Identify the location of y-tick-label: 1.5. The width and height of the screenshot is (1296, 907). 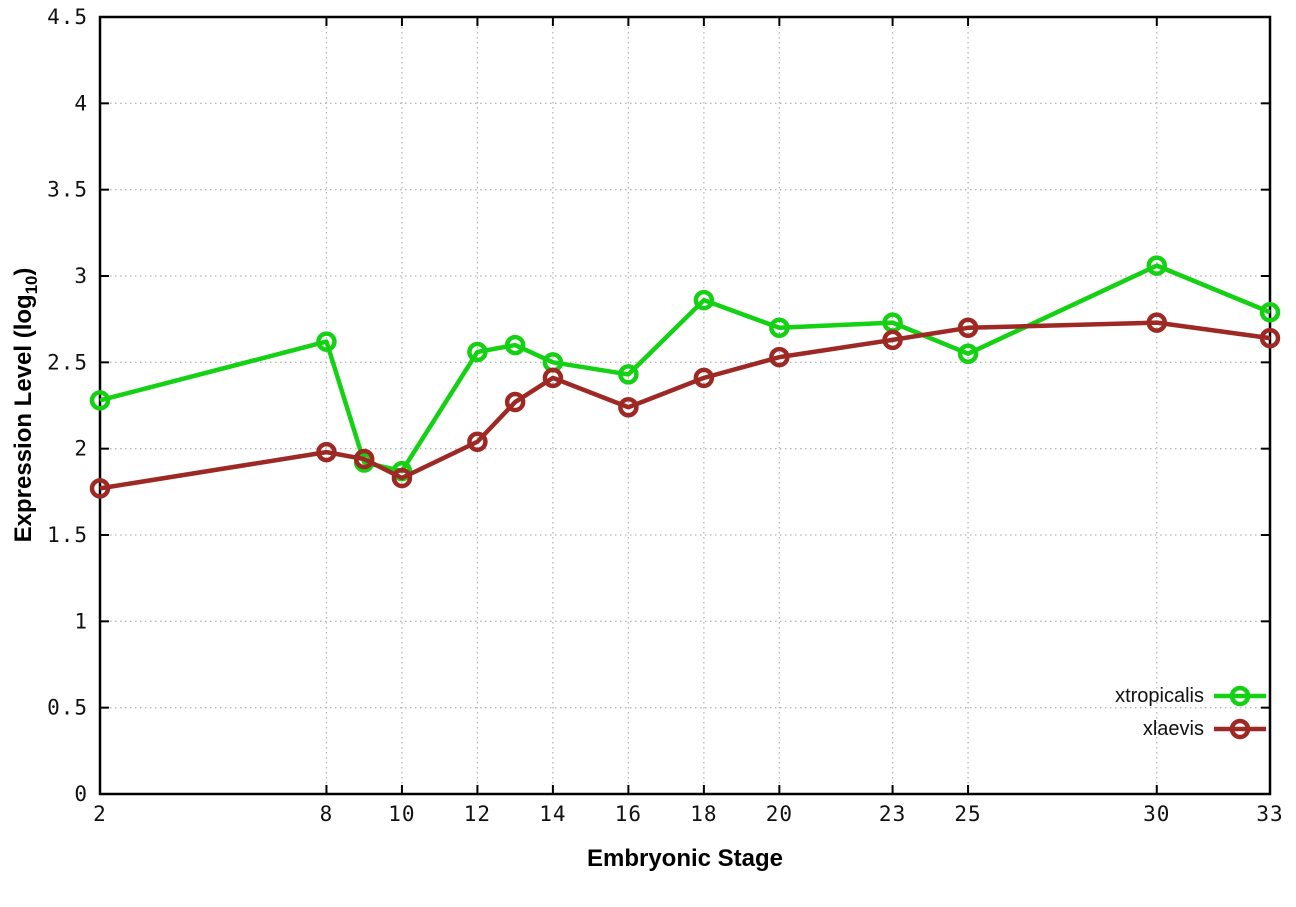
(67, 535).